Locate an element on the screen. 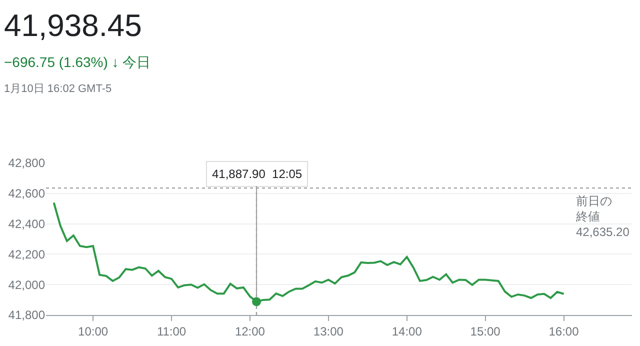 This screenshot has width=640, height=346. text: 1月10日 16:02 GMT-5 is located at coordinates (58, 89).